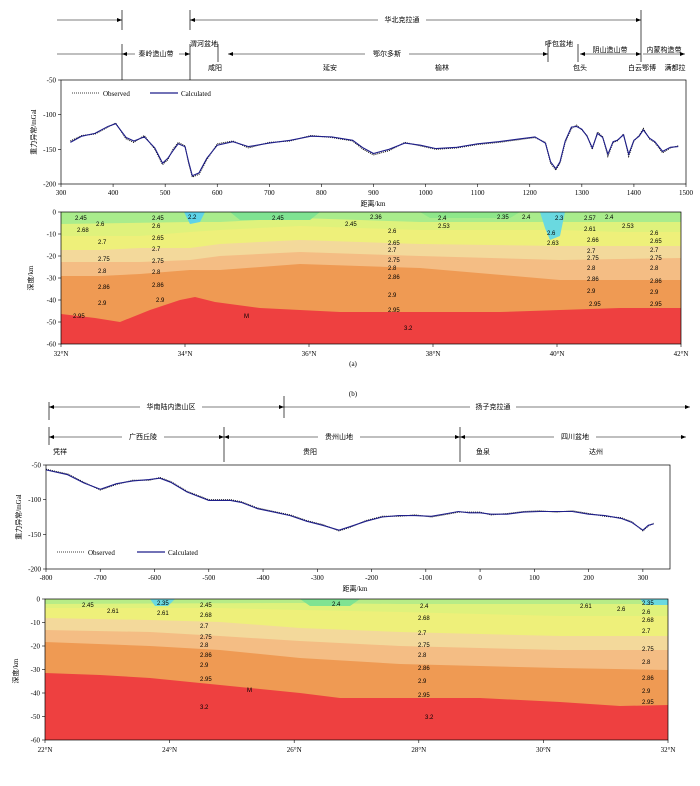  Describe the element at coordinates (46, 578) in the screenshot. I see `b-profile-xtick-label: -800` at that location.